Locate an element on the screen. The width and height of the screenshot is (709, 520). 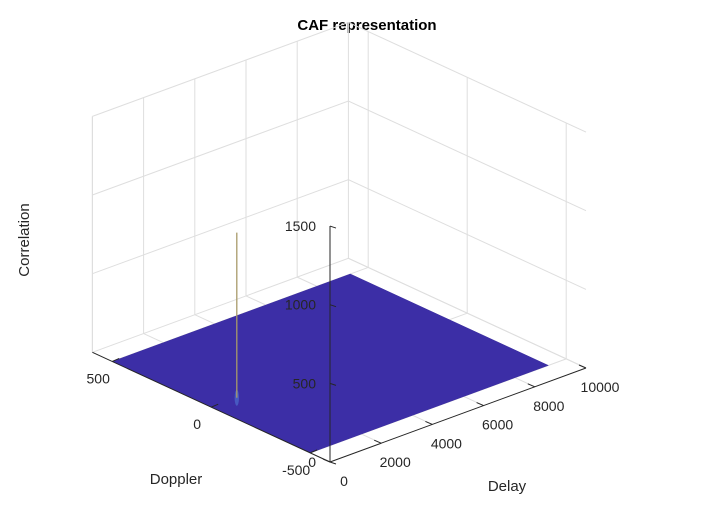
y-tick-label: -500 is located at coordinates (296, 470).